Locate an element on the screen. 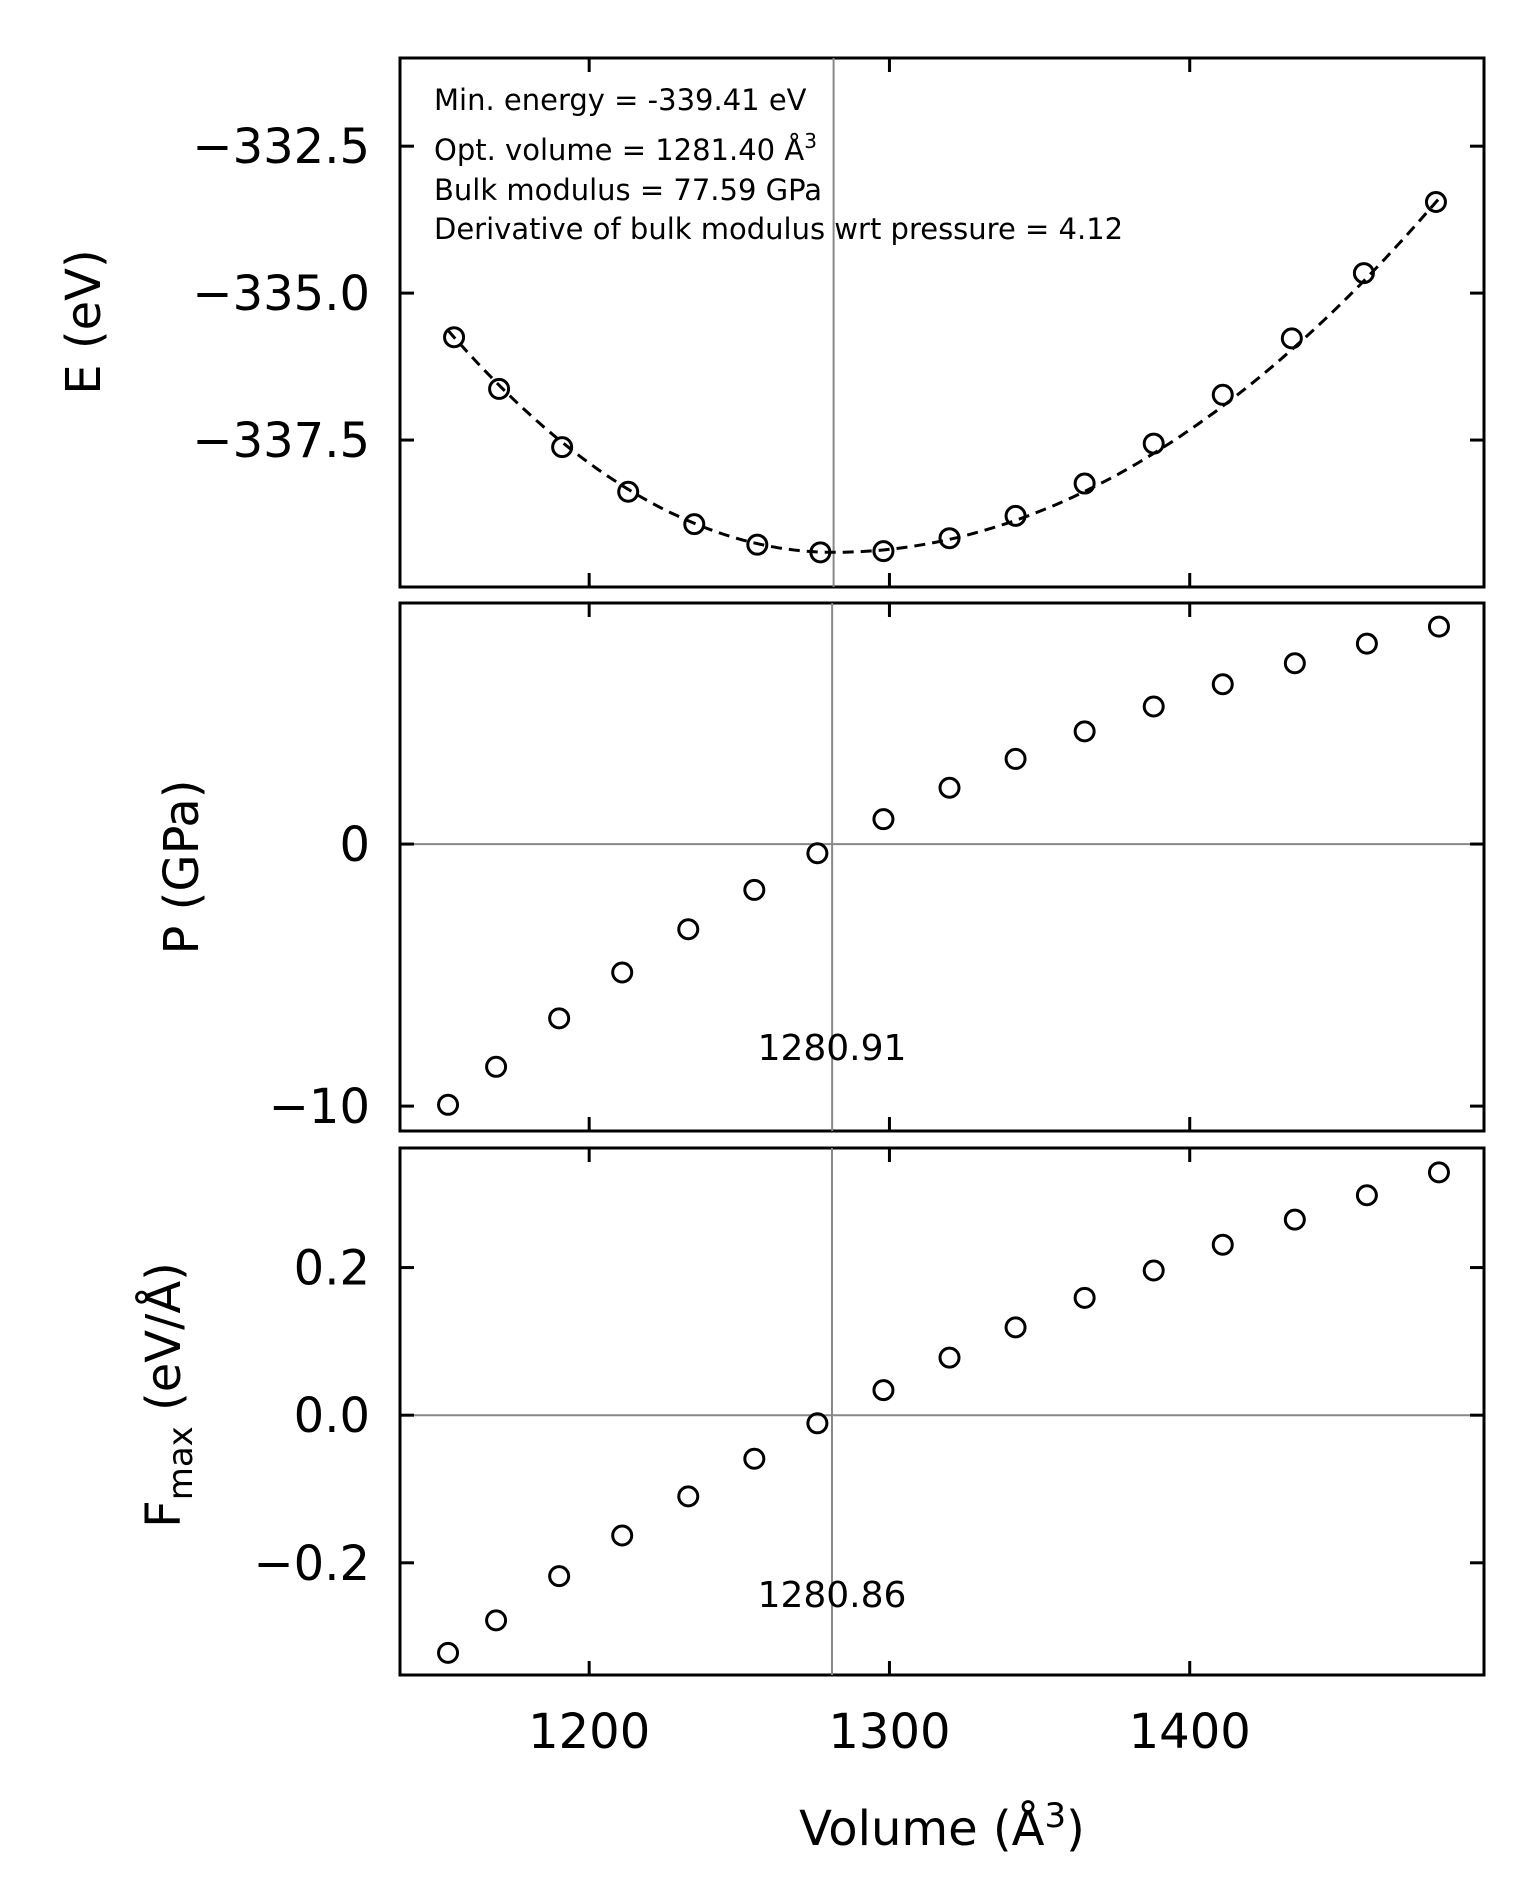 The height and width of the screenshot is (1899, 1525). opt-volume-text: Opt. volume = 1281.40 Å is located at coordinates (619, 150).